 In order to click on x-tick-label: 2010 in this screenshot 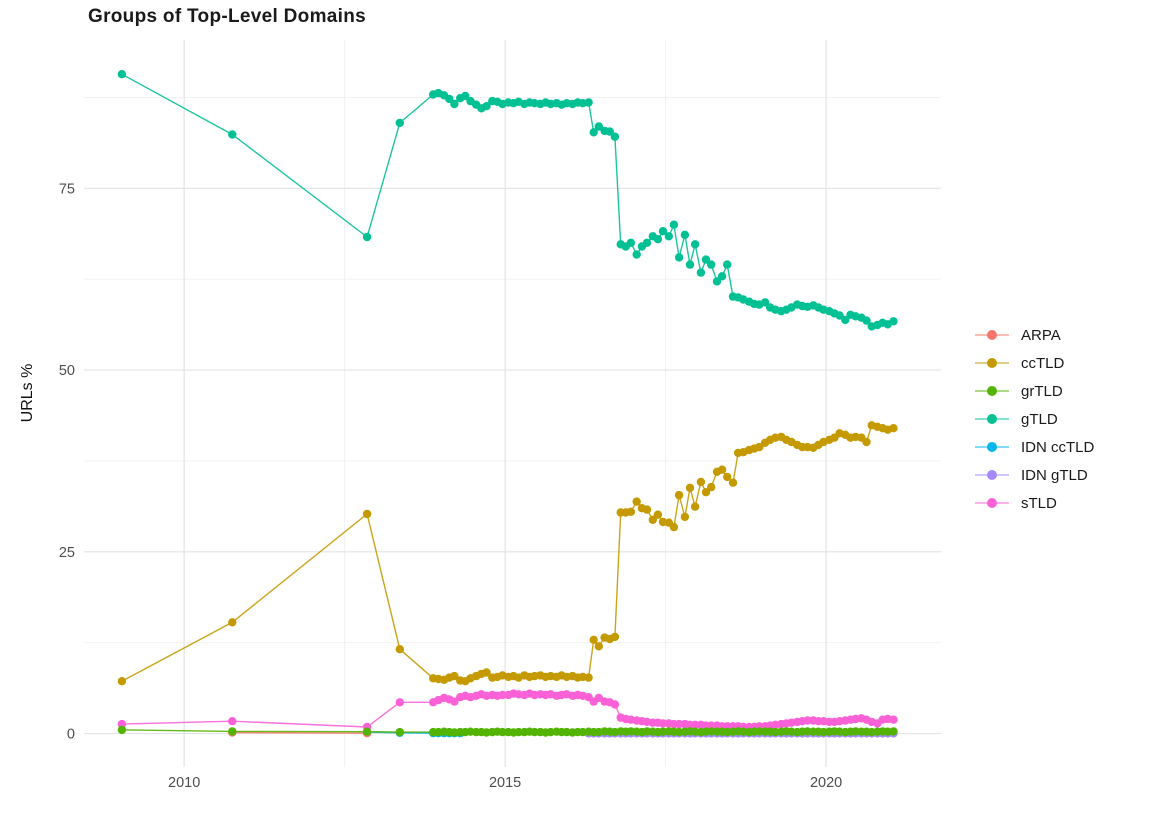, I will do `click(184, 783)`.